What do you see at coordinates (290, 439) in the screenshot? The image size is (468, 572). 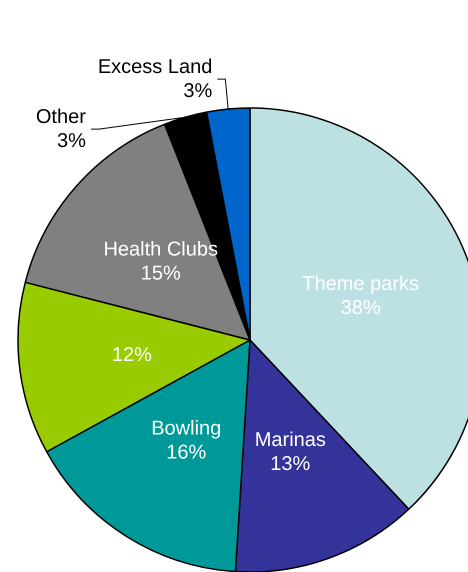 I see `slice-label: Marinas` at bounding box center [290, 439].